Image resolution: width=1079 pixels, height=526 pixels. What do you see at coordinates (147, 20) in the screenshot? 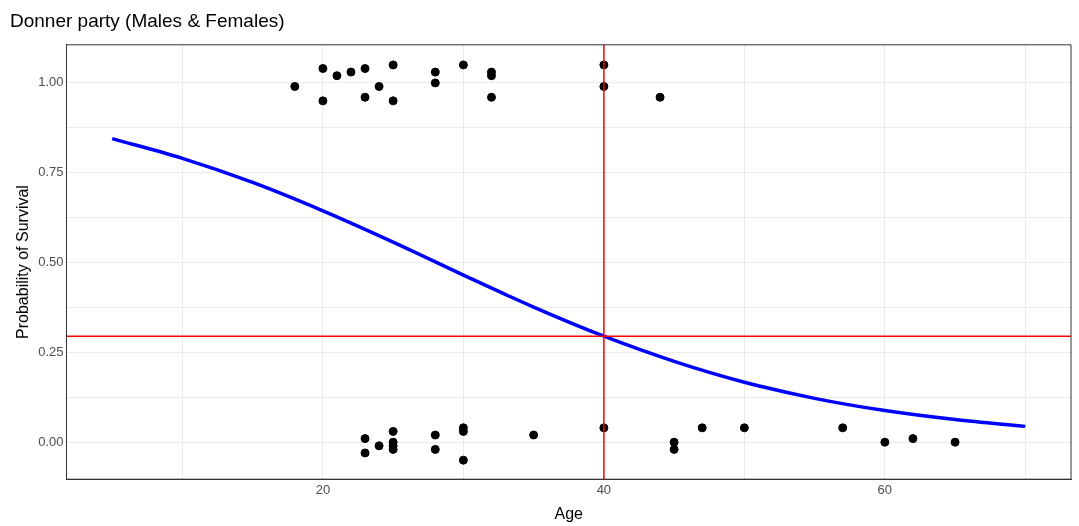
I see `chart-title: Donner party (Males & Females)` at bounding box center [147, 20].